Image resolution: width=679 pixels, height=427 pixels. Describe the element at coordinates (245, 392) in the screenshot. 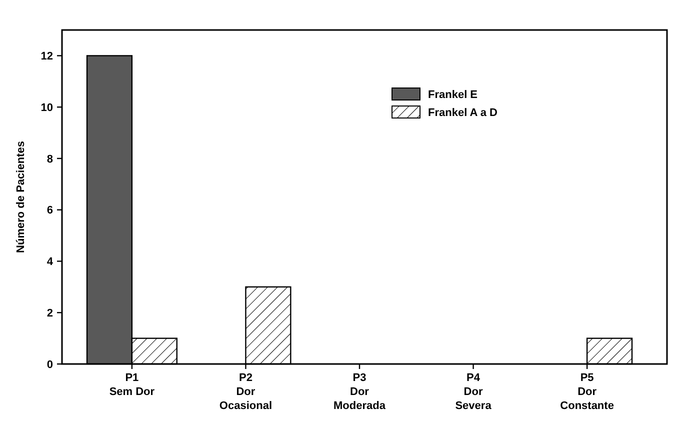

I see `x-tick-label: P2 Dor Ocasional` at that location.